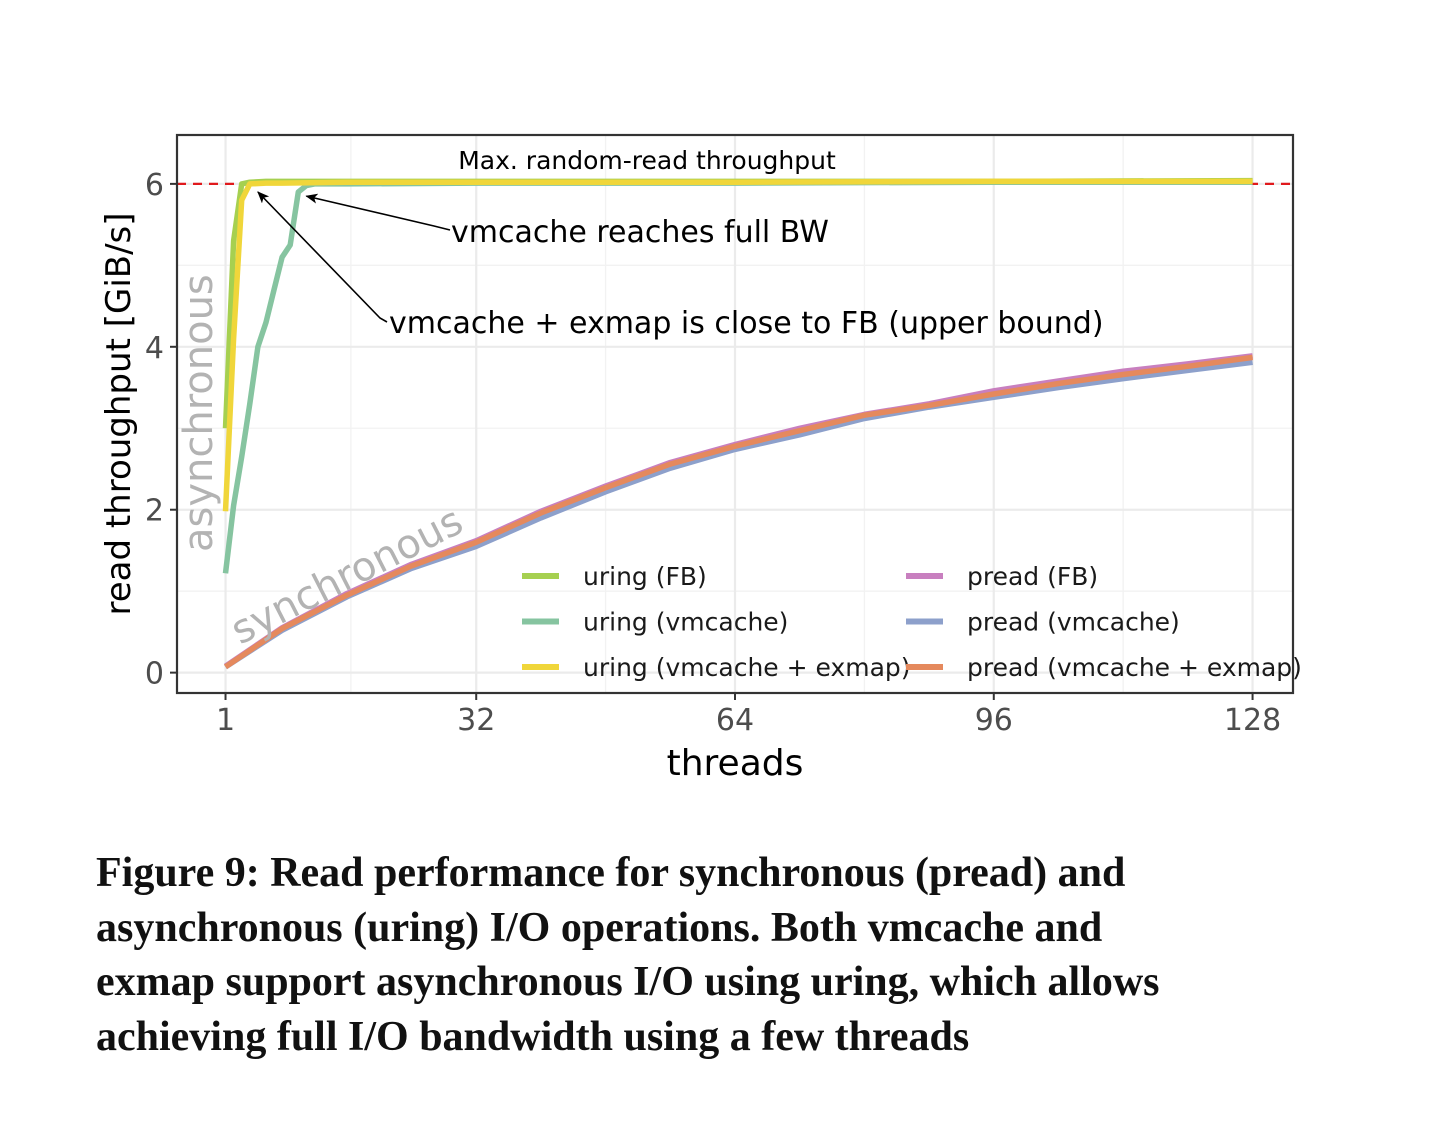 This screenshot has height=1147, width=1433. What do you see at coordinates (647, 160) in the screenshot?
I see `max-throughput-label: Max. random-read throughput` at bounding box center [647, 160].